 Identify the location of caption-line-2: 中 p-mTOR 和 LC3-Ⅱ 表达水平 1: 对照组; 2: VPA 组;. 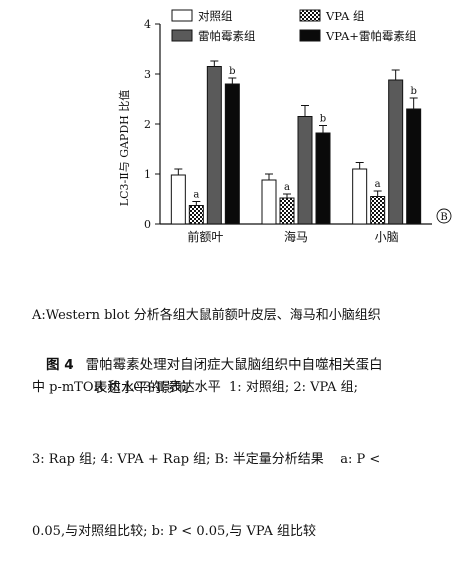
(195, 387).